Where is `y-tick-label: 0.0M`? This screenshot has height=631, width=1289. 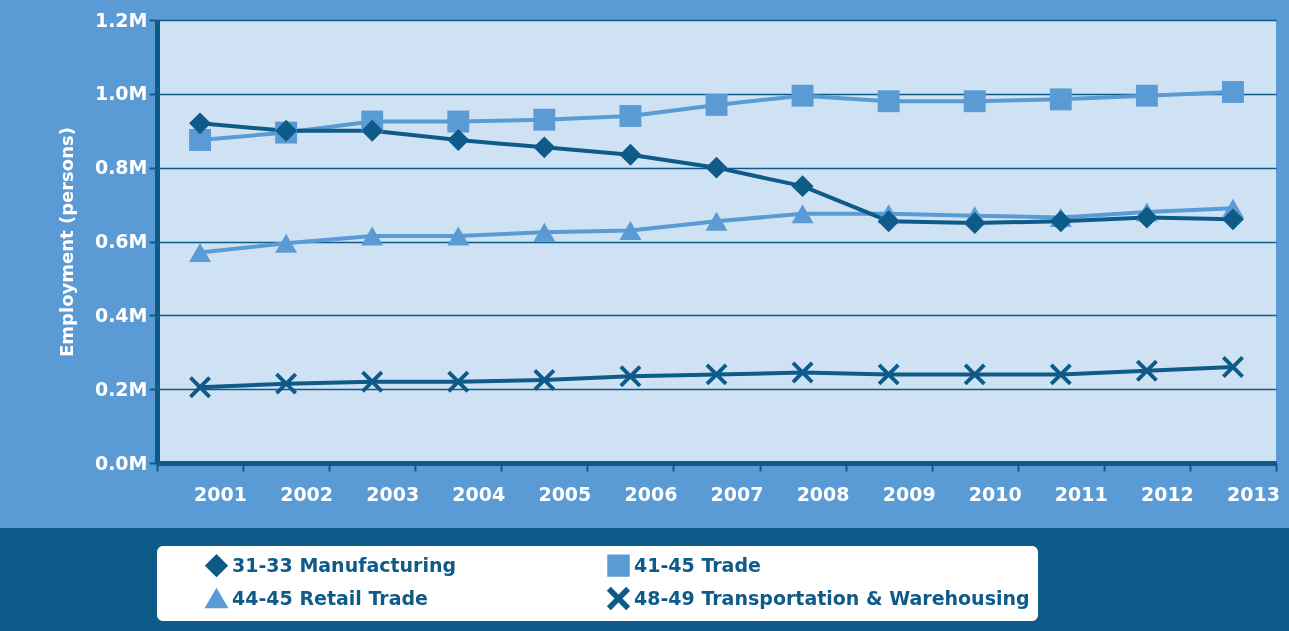
y-tick-label: 0.0M is located at coordinates (121, 462).